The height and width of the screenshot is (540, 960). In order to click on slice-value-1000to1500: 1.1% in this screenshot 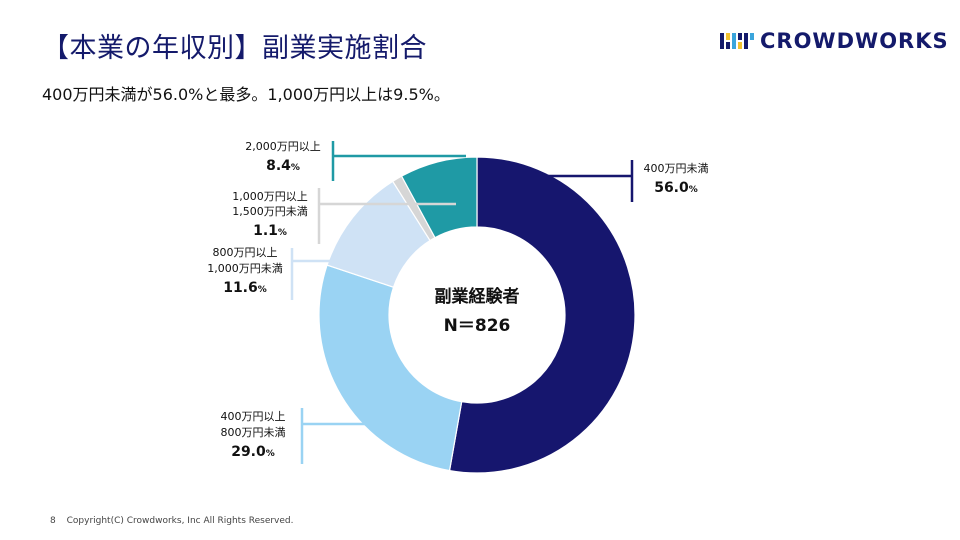, I will do `click(270, 231)`.